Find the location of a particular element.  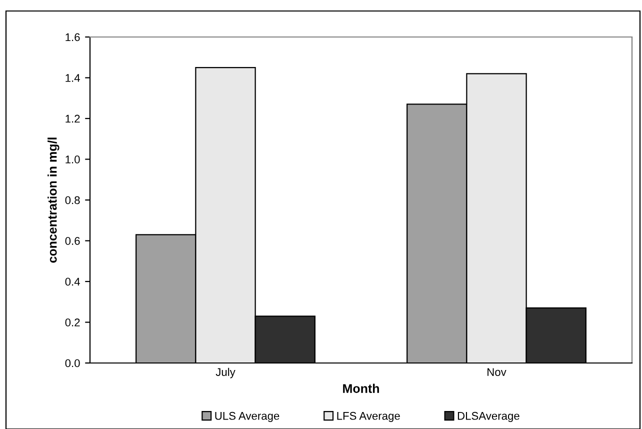

y-tick-label: 1.4 is located at coordinates (73, 78).